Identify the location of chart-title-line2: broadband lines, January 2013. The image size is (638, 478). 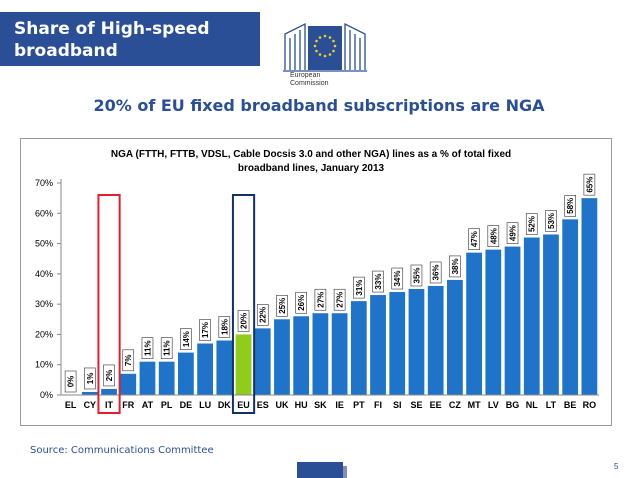
(311, 168).